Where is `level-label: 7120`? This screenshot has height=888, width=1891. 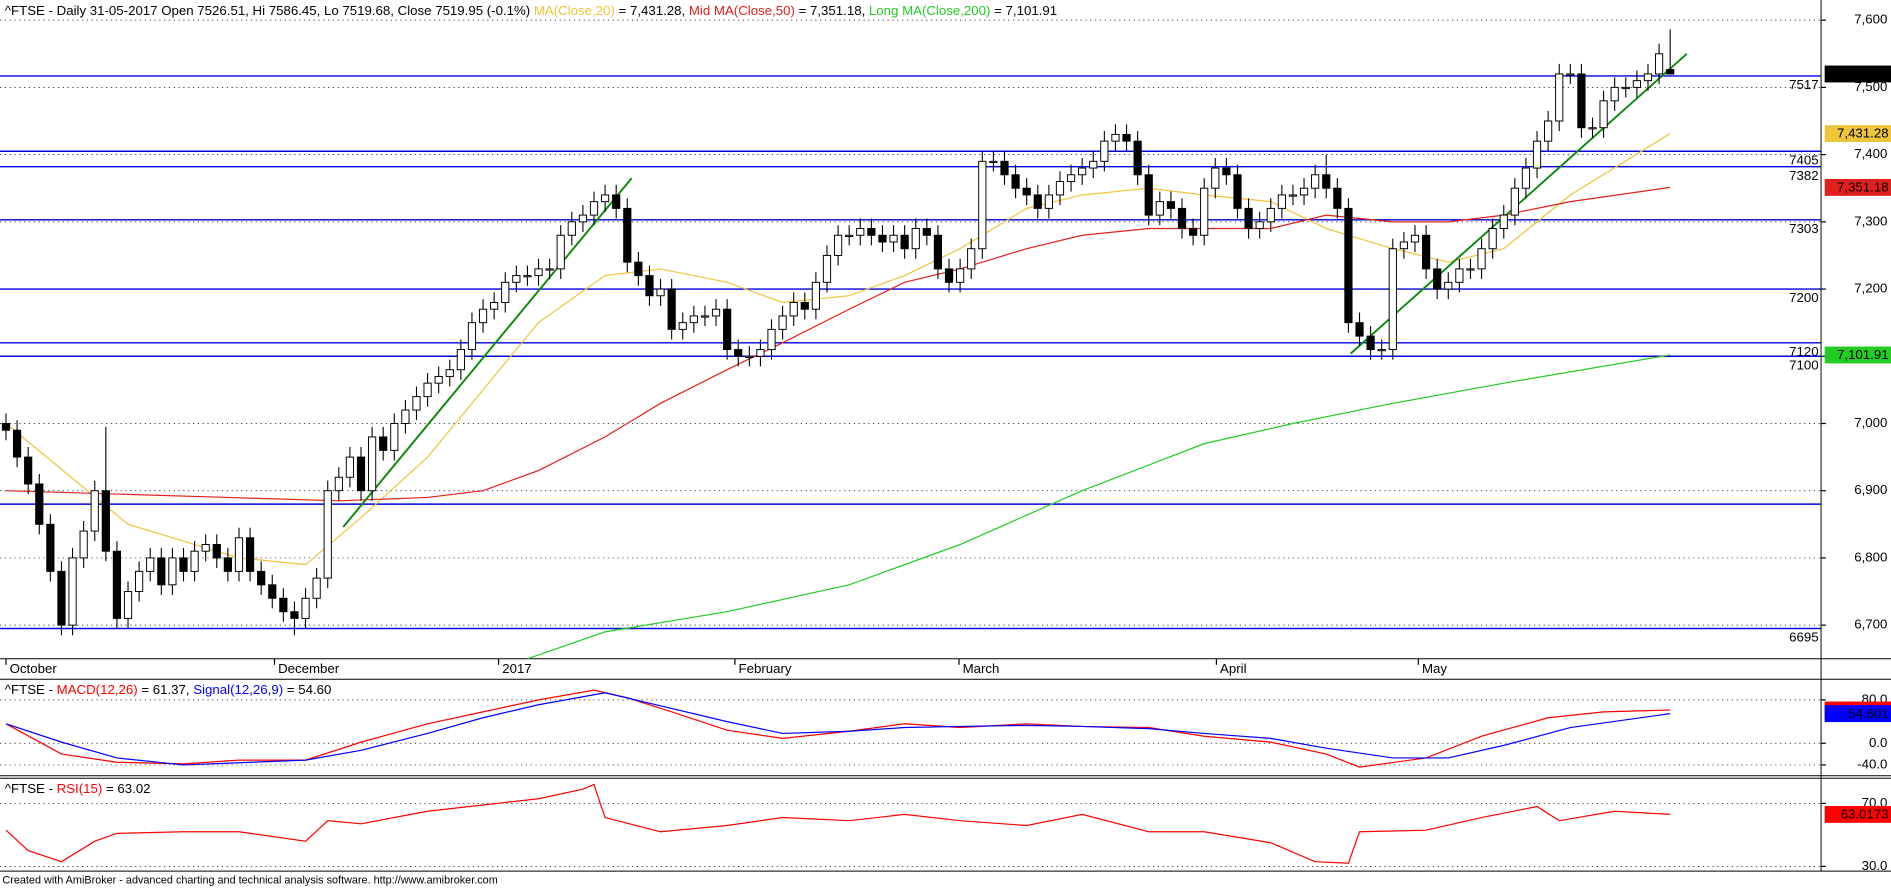 level-label: 7120 is located at coordinates (1803, 351).